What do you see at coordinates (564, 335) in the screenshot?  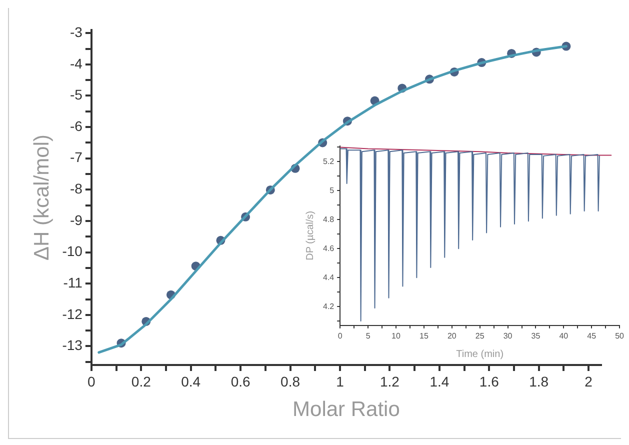 I see `x-tick-label: 40` at bounding box center [564, 335].